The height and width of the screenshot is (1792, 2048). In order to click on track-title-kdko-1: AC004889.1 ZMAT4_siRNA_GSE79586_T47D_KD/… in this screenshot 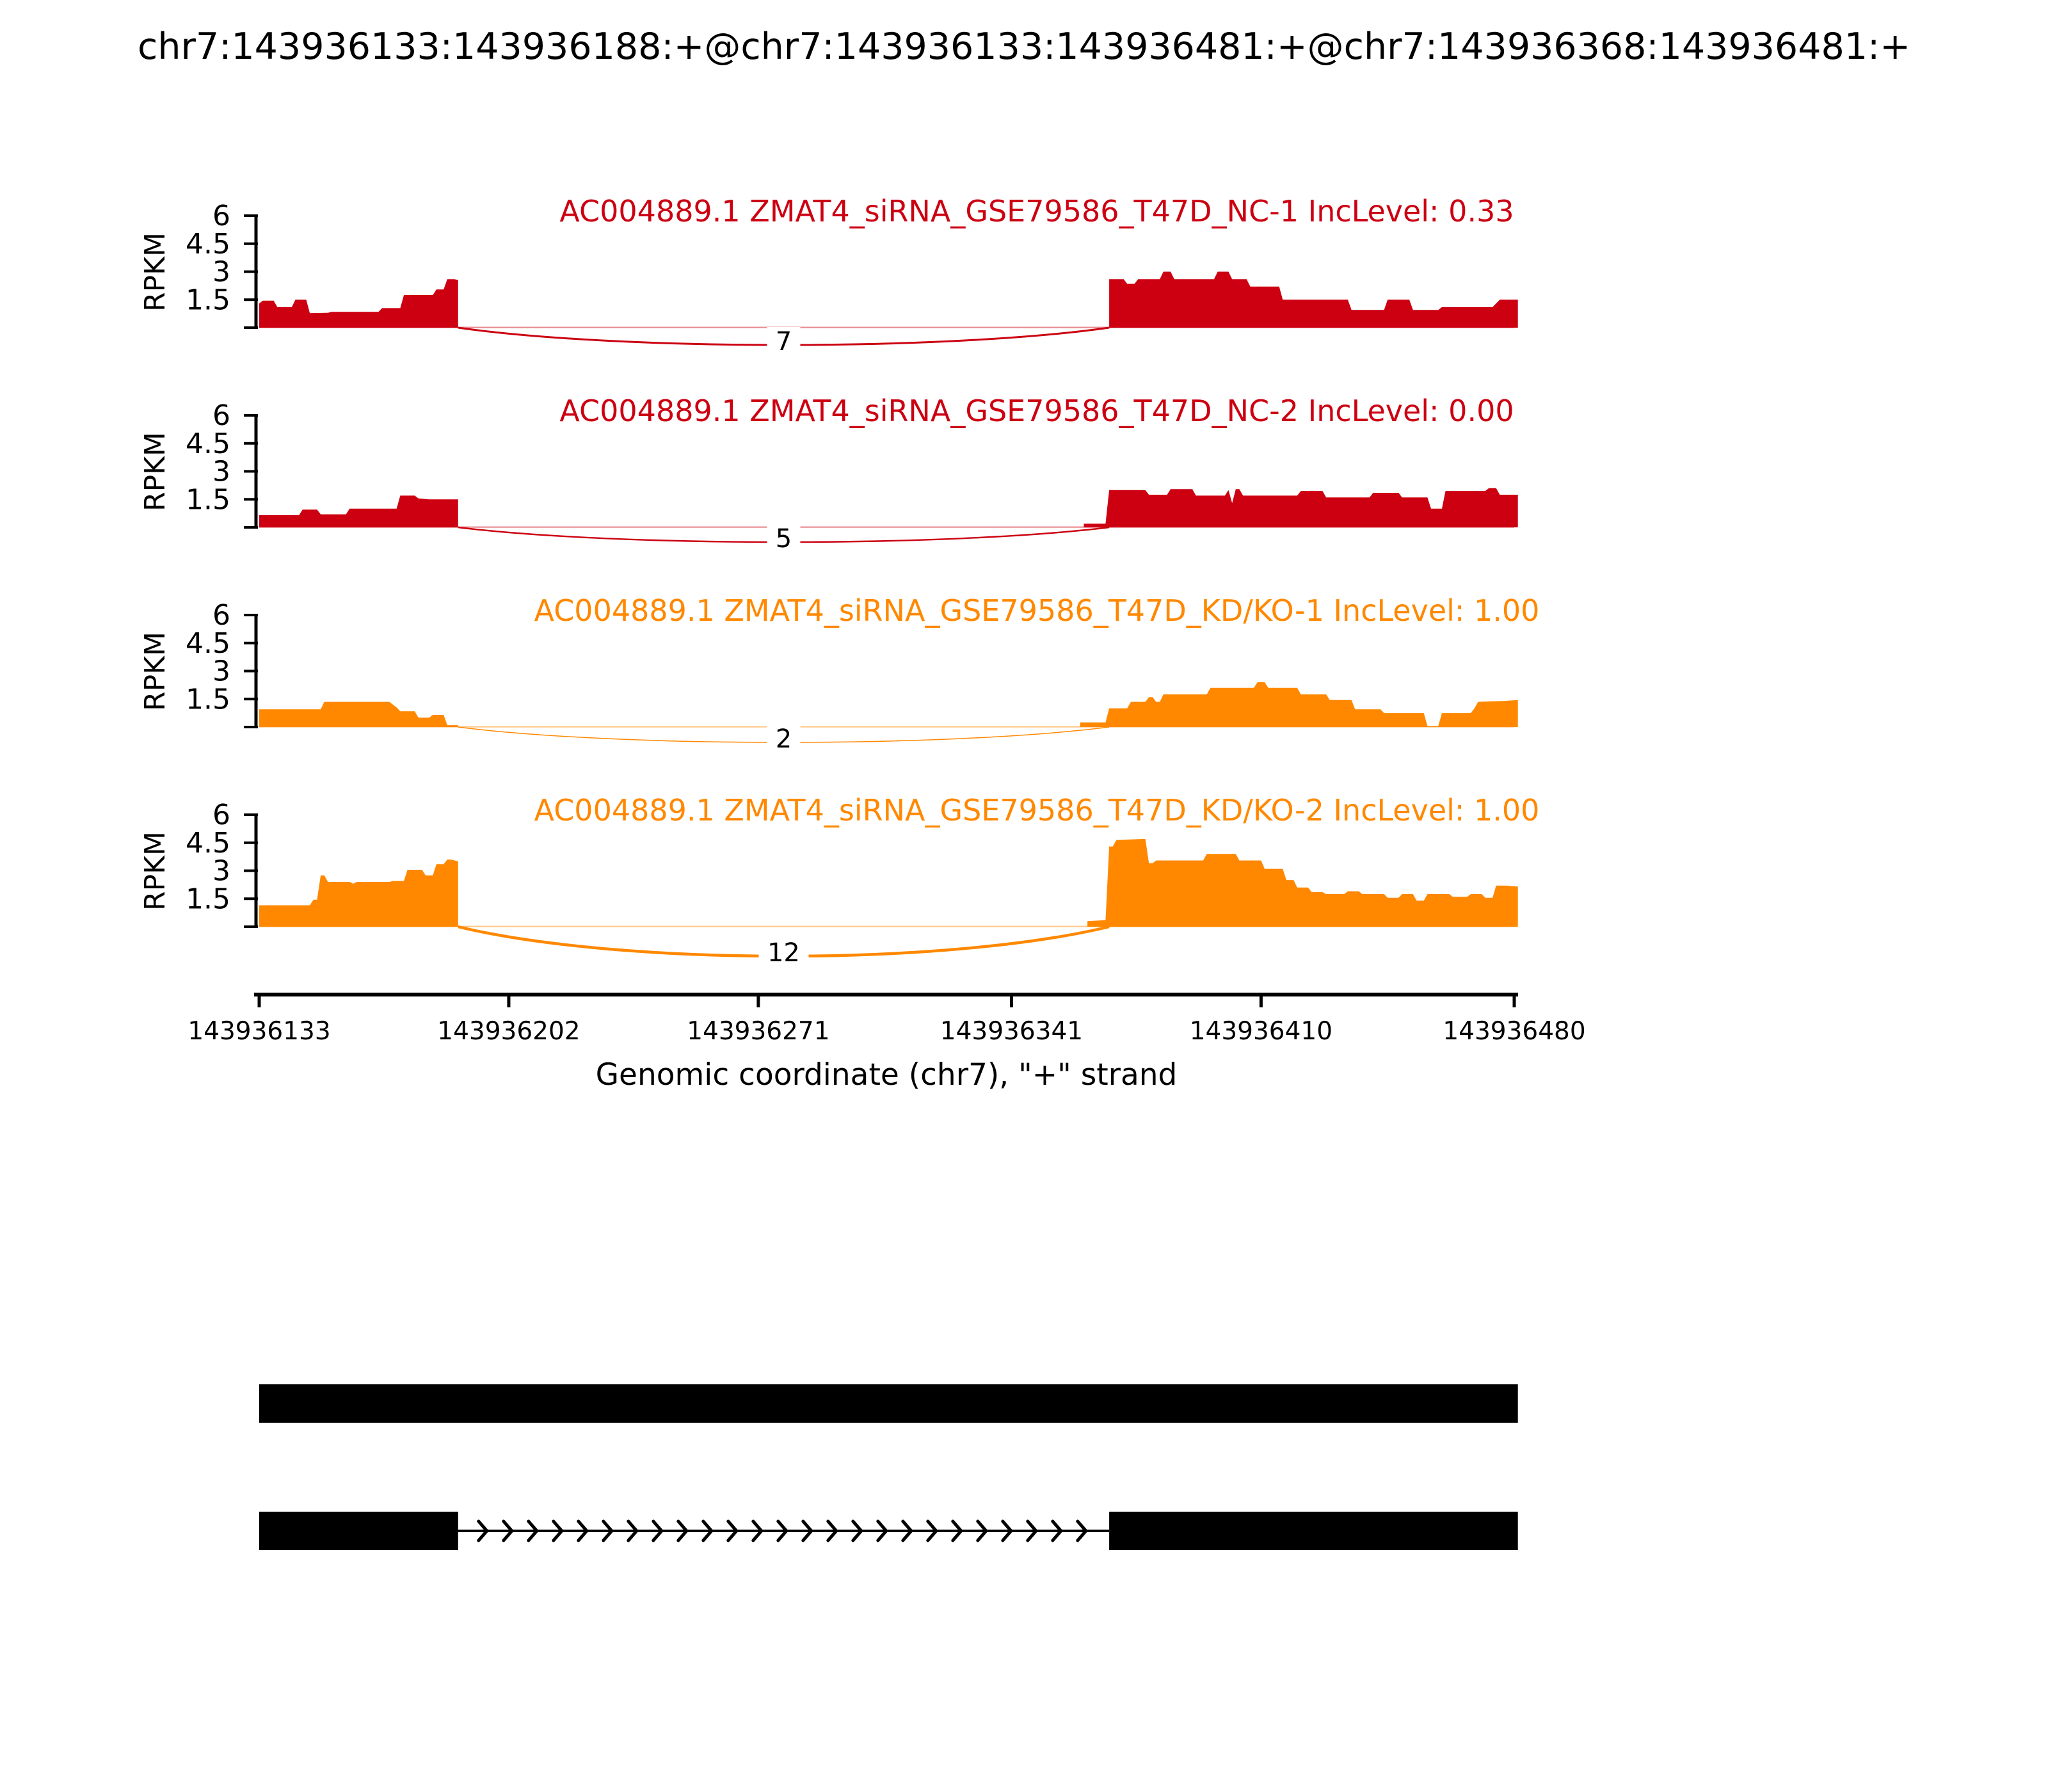, I will do `click(1037, 610)`.